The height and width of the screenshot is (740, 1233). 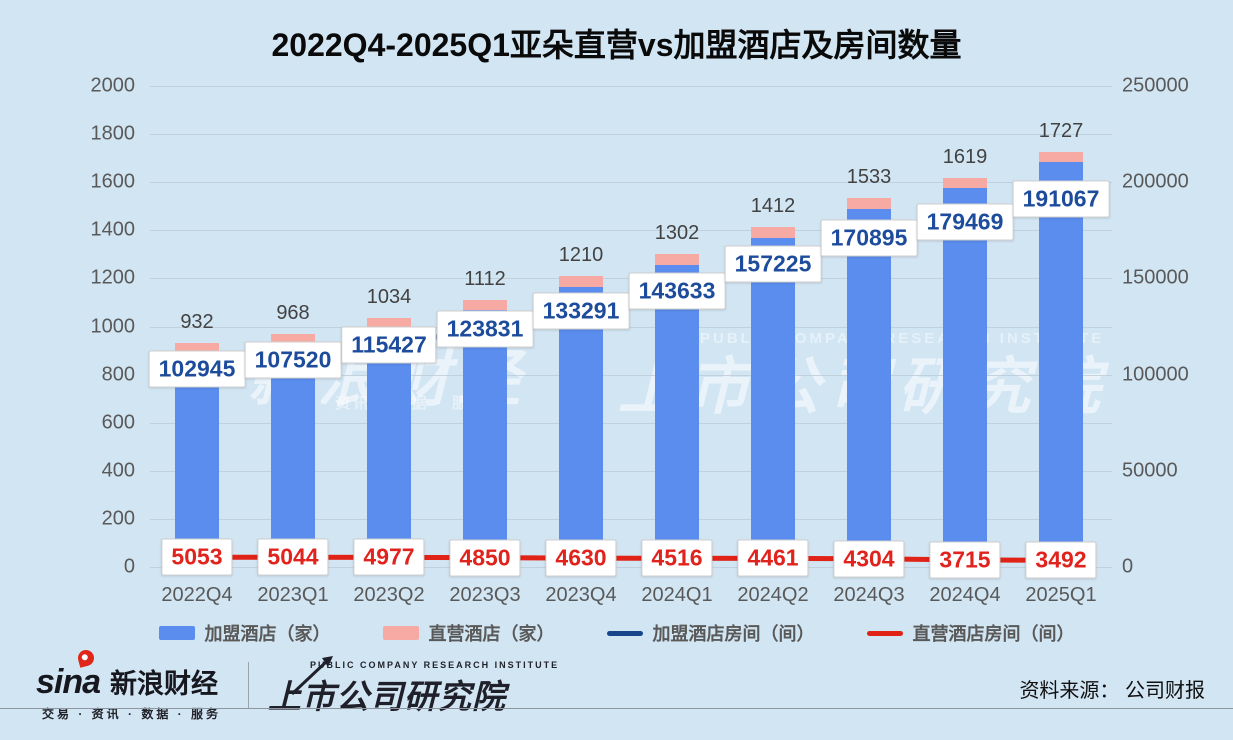 I want to click on bar-total-label: 968, so click(x=293, y=313).